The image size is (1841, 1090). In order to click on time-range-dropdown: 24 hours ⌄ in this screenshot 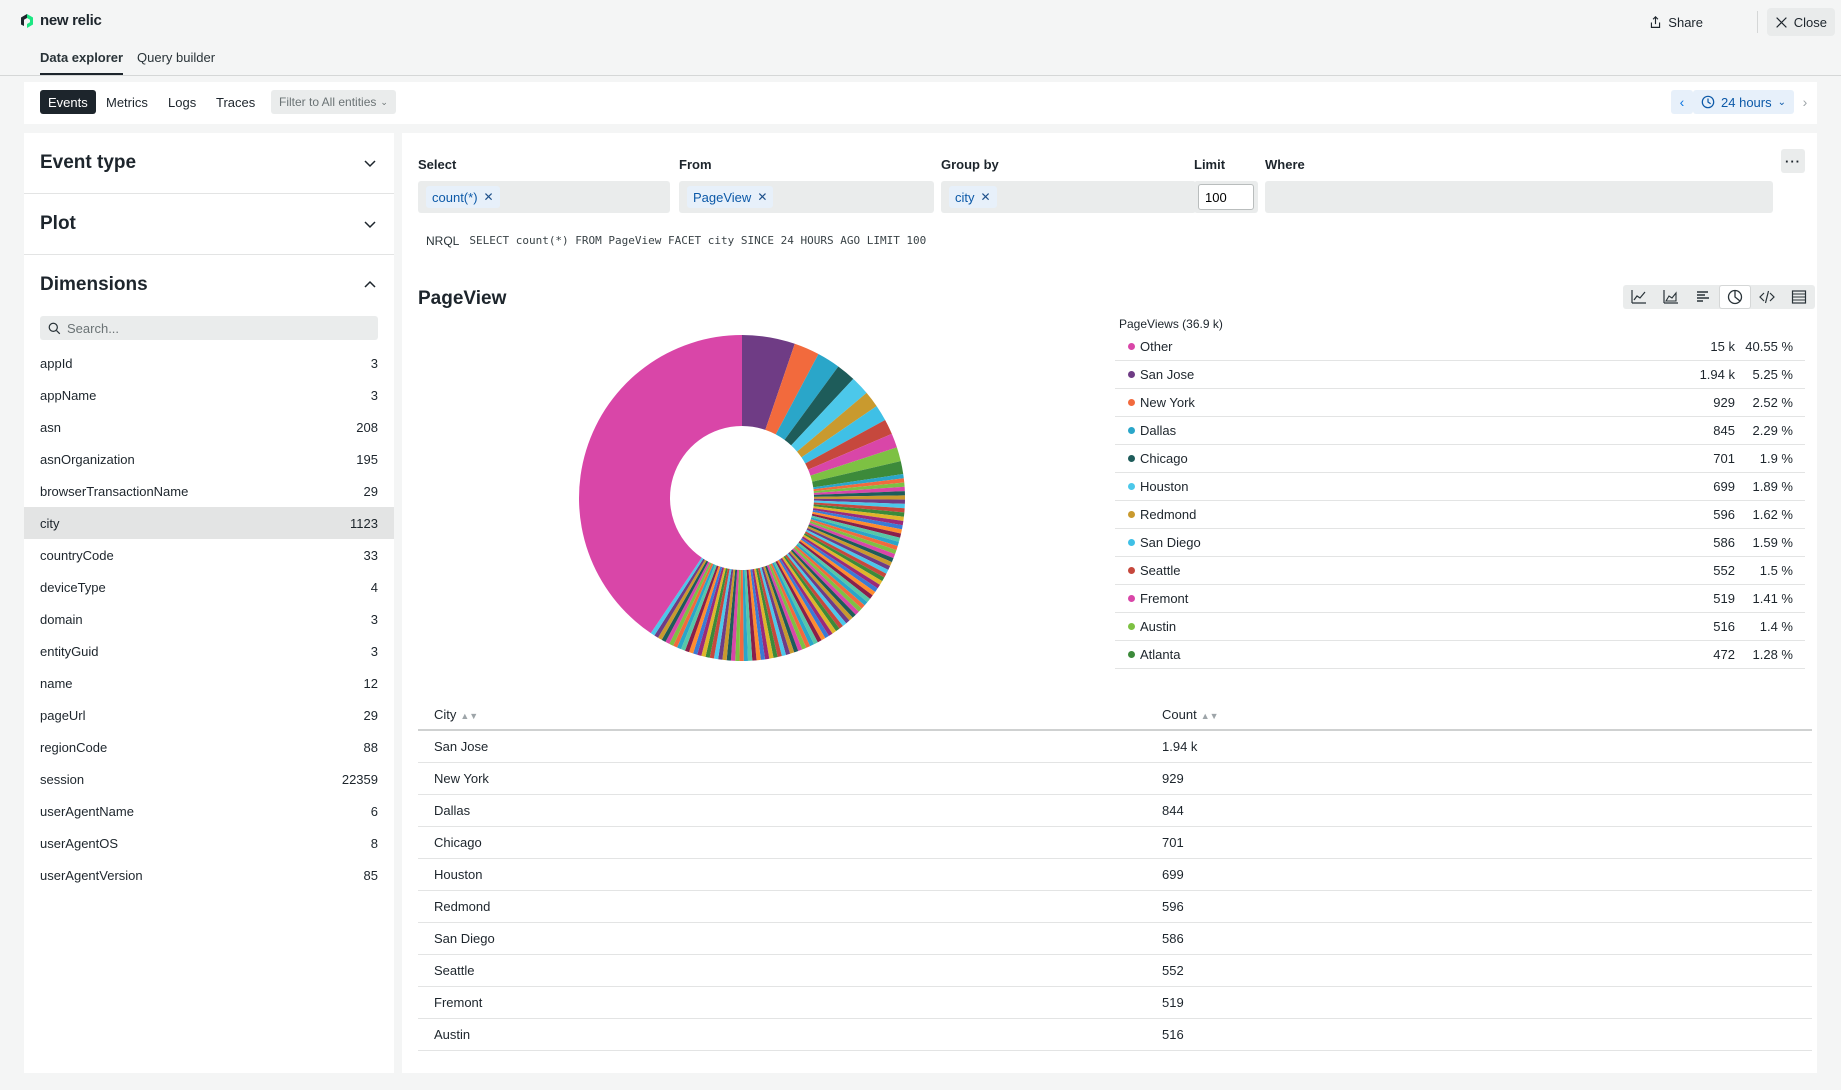, I will do `click(1743, 102)`.